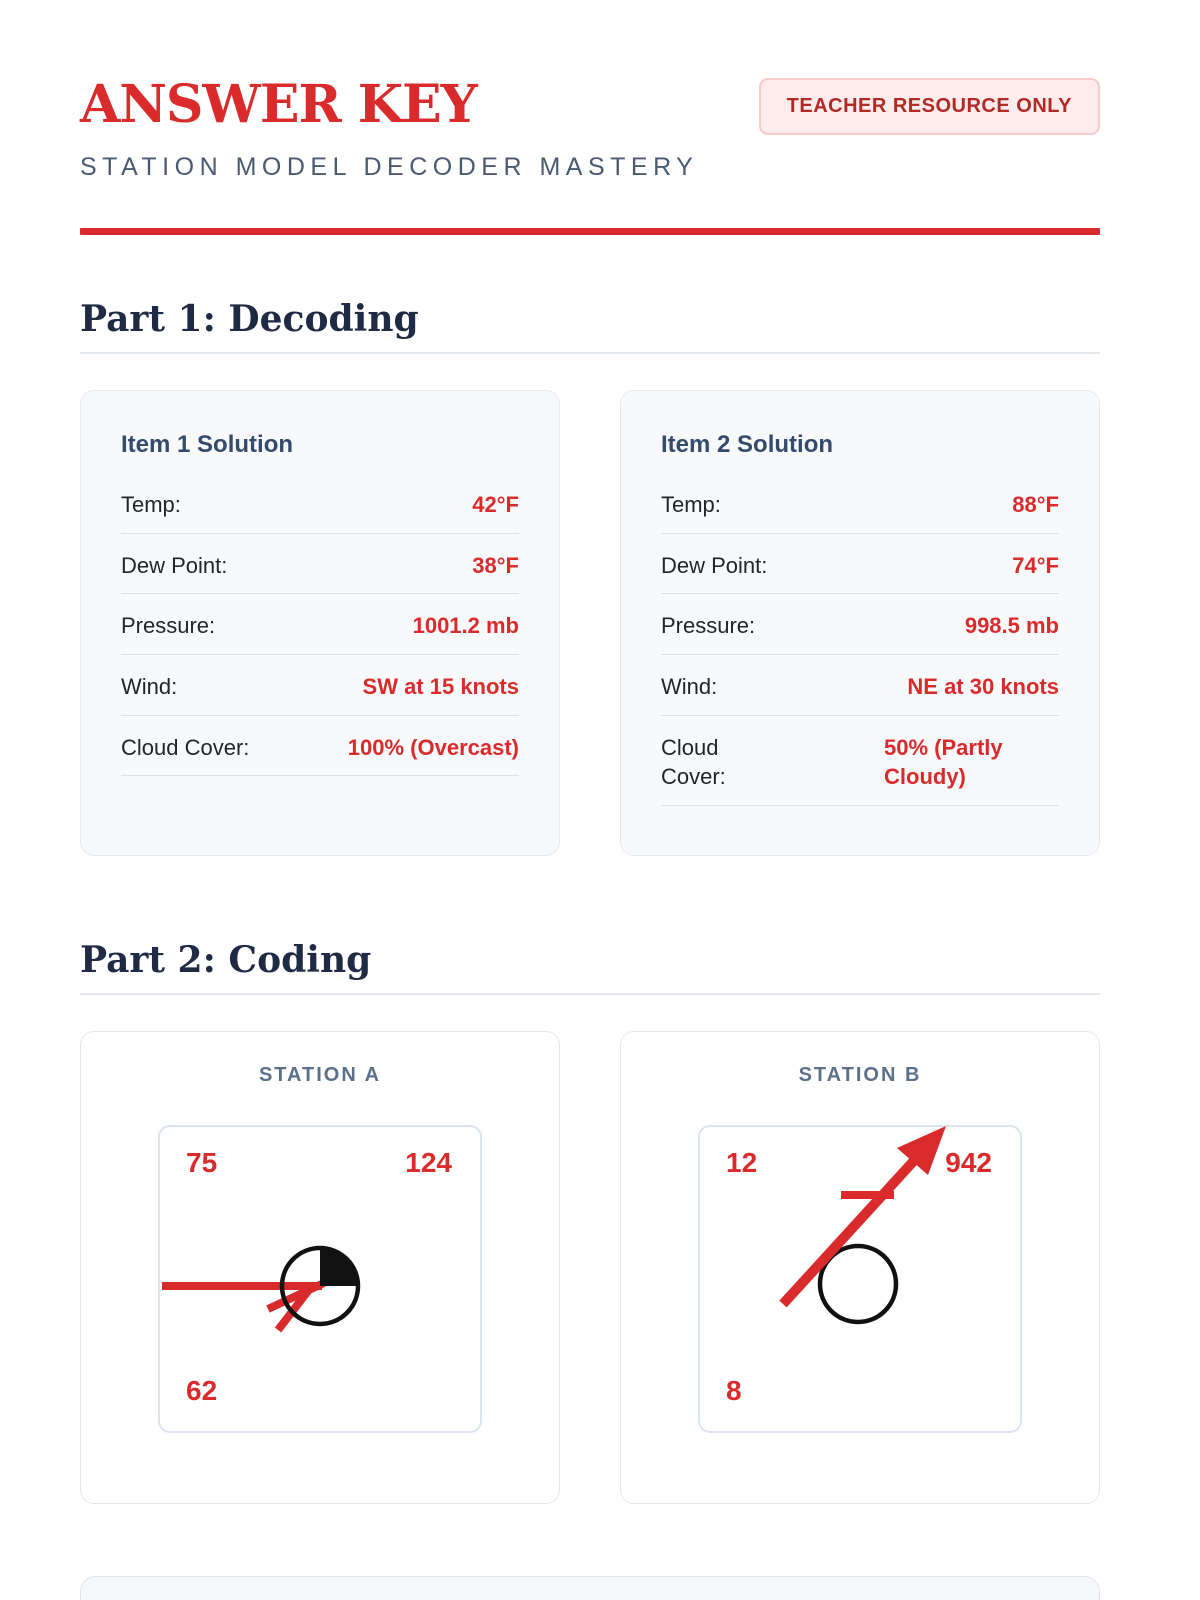  I want to click on solution-row-value: 74°F, so click(1035, 565).